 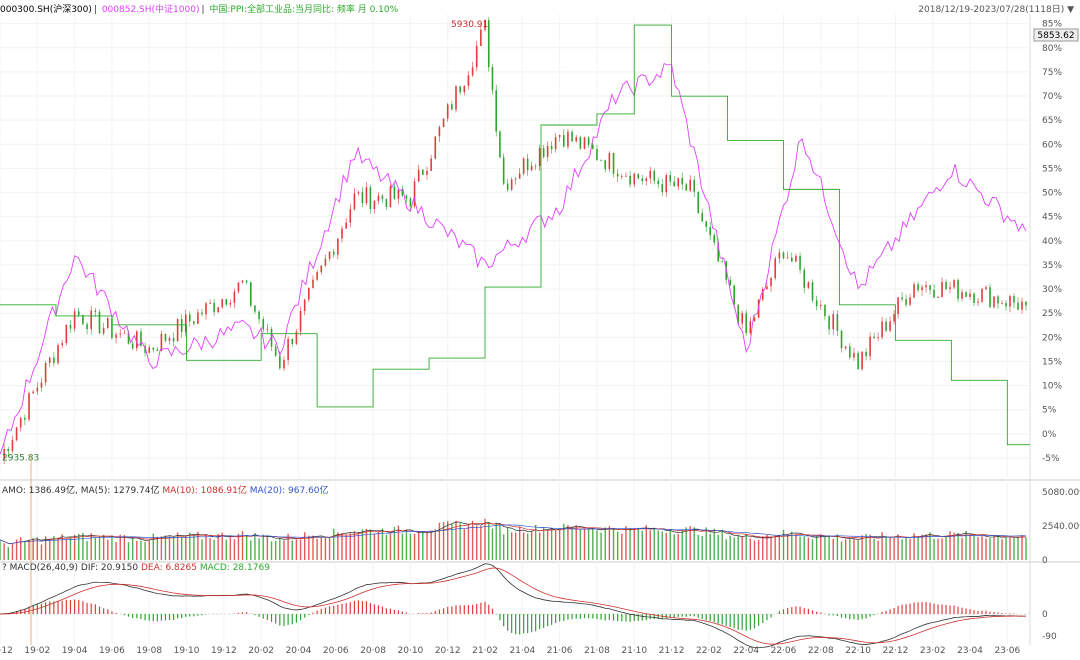 I want to click on x-axis-tick: 20·08, so click(x=373, y=651).